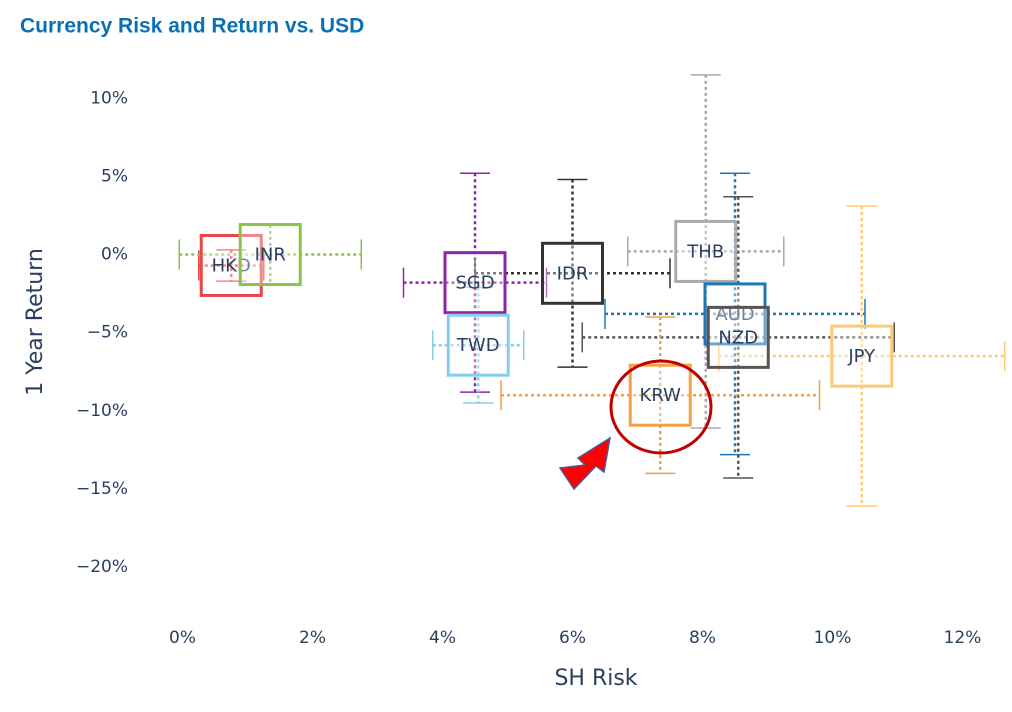 The height and width of the screenshot is (712, 1012). I want to click on y-tick-label: 0%, so click(114, 255).